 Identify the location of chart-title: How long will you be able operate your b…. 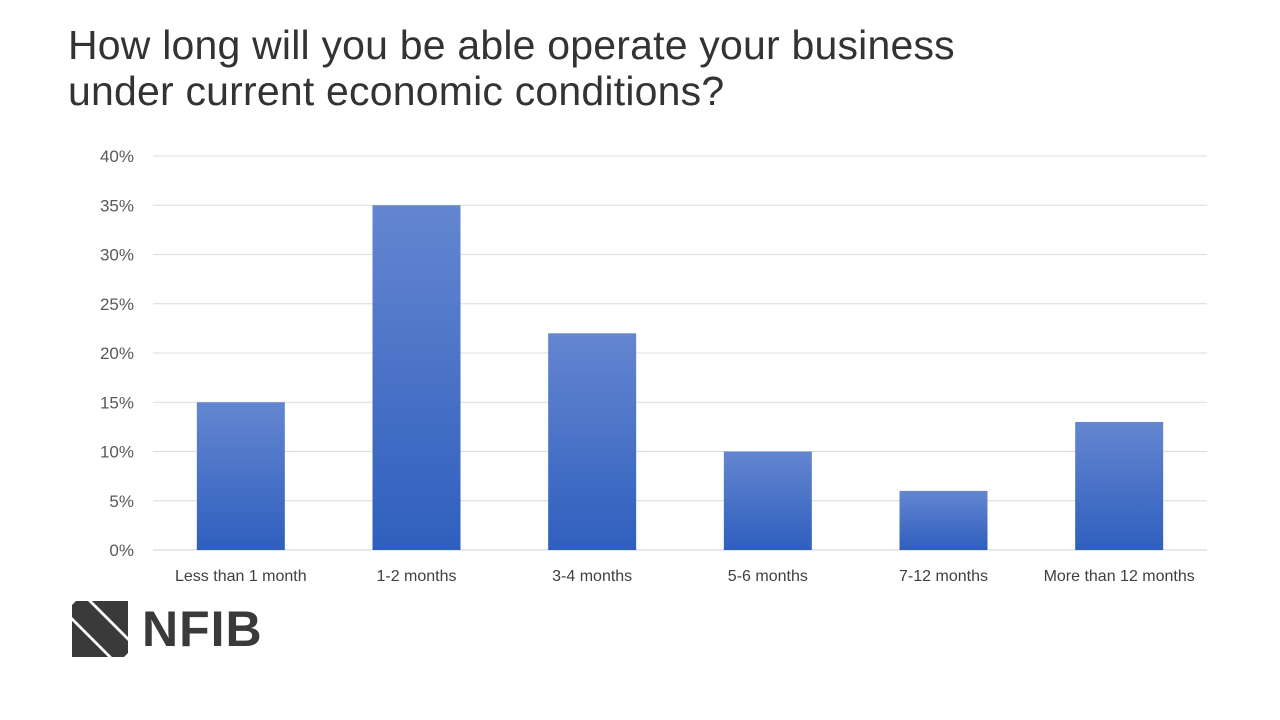
(643, 68).